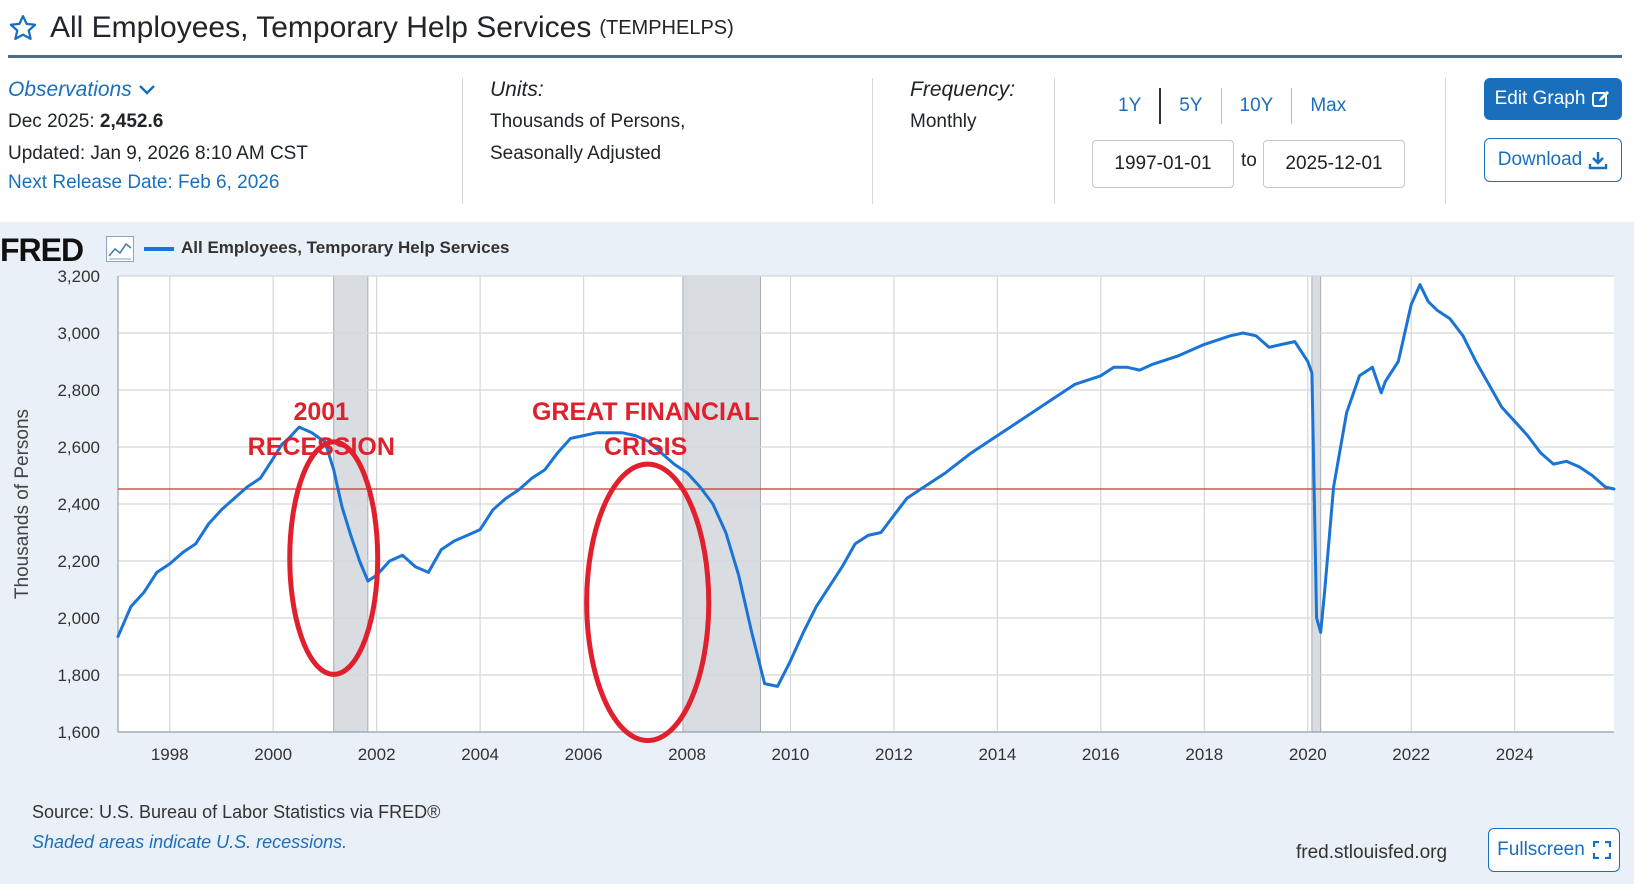 The height and width of the screenshot is (884, 1634). Describe the element at coordinates (131, 121) in the screenshot. I see `latest-observation-value: 2,452.6` at that location.